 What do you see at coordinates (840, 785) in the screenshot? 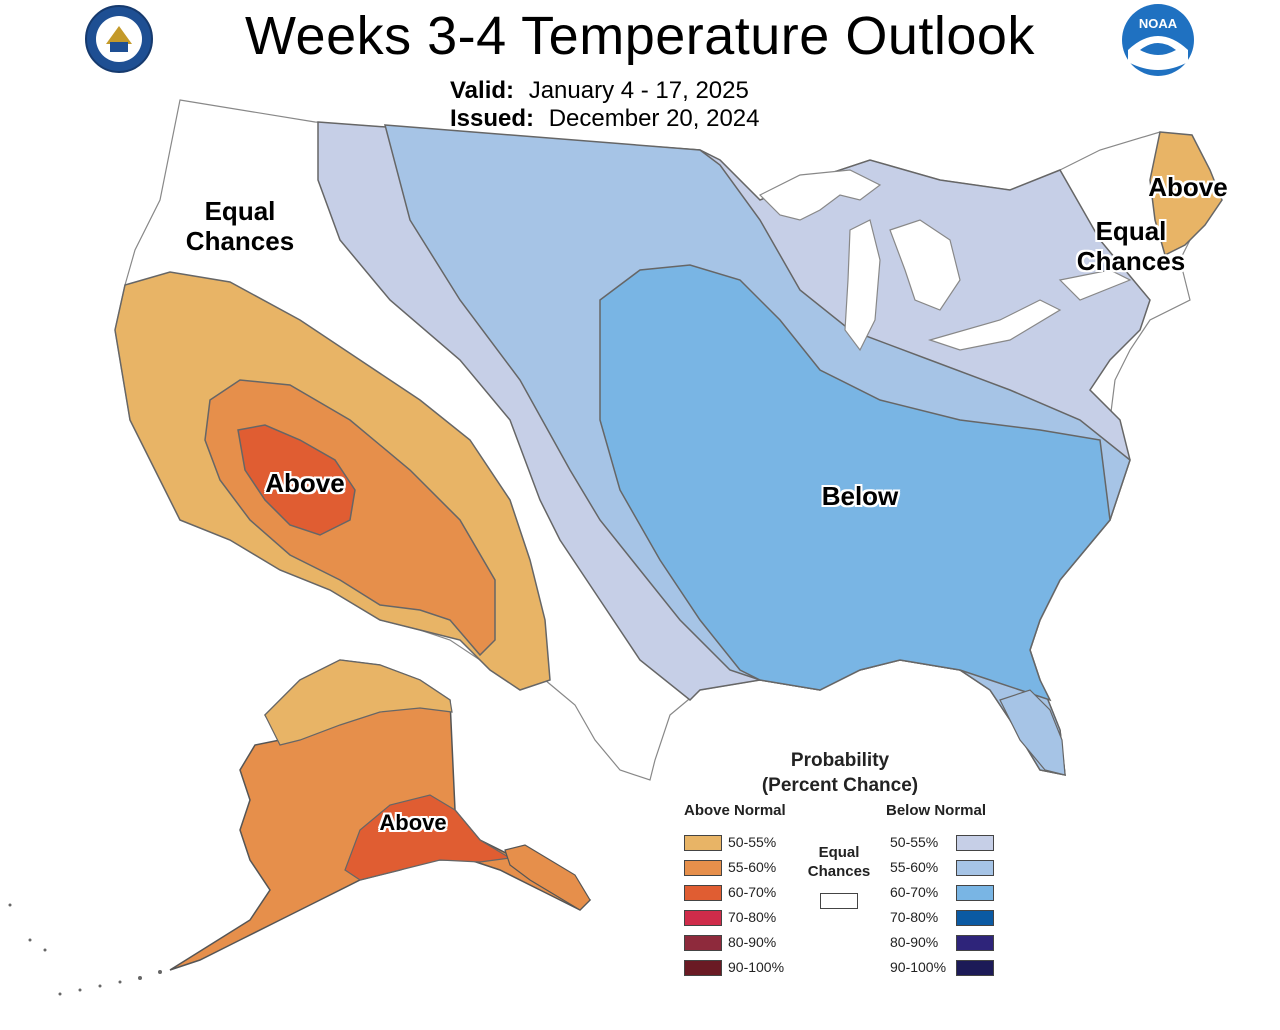
I see `legend-title-line2: (Percent Chance)` at bounding box center [840, 785].